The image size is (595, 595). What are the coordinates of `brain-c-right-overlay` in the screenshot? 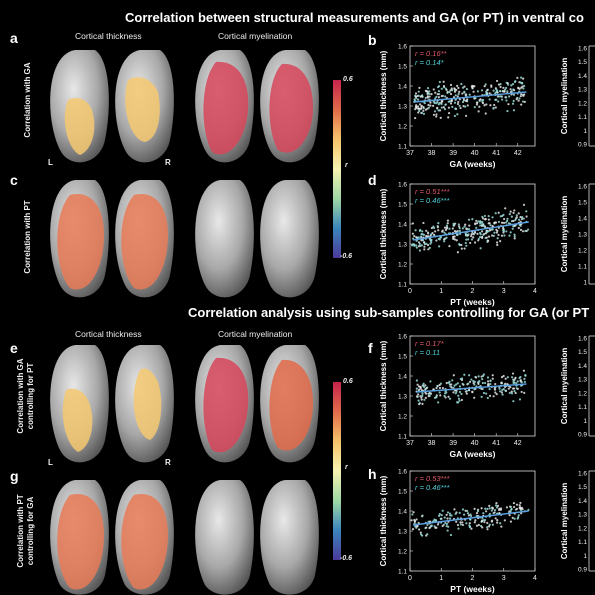 It's located at (144, 242).